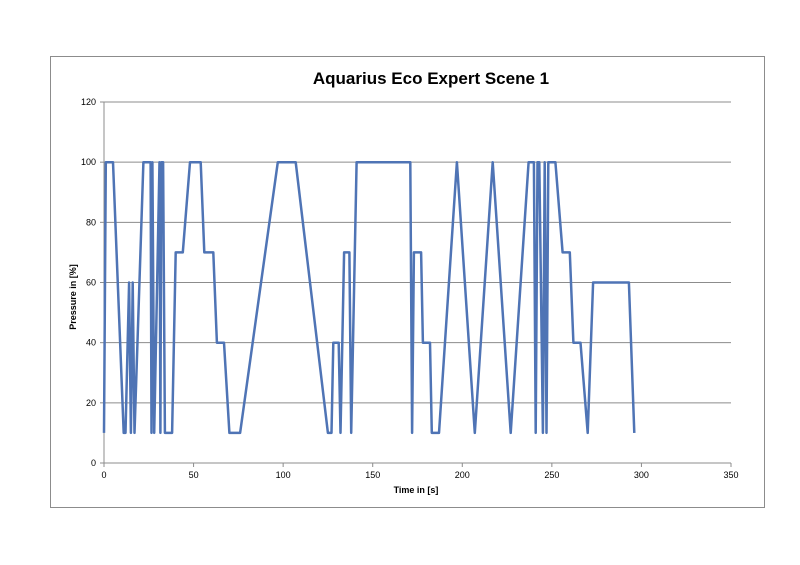  What do you see at coordinates (641, 475) in the screenshot?
I see `x-tick-label: 300` at bounding box center [641, 475].